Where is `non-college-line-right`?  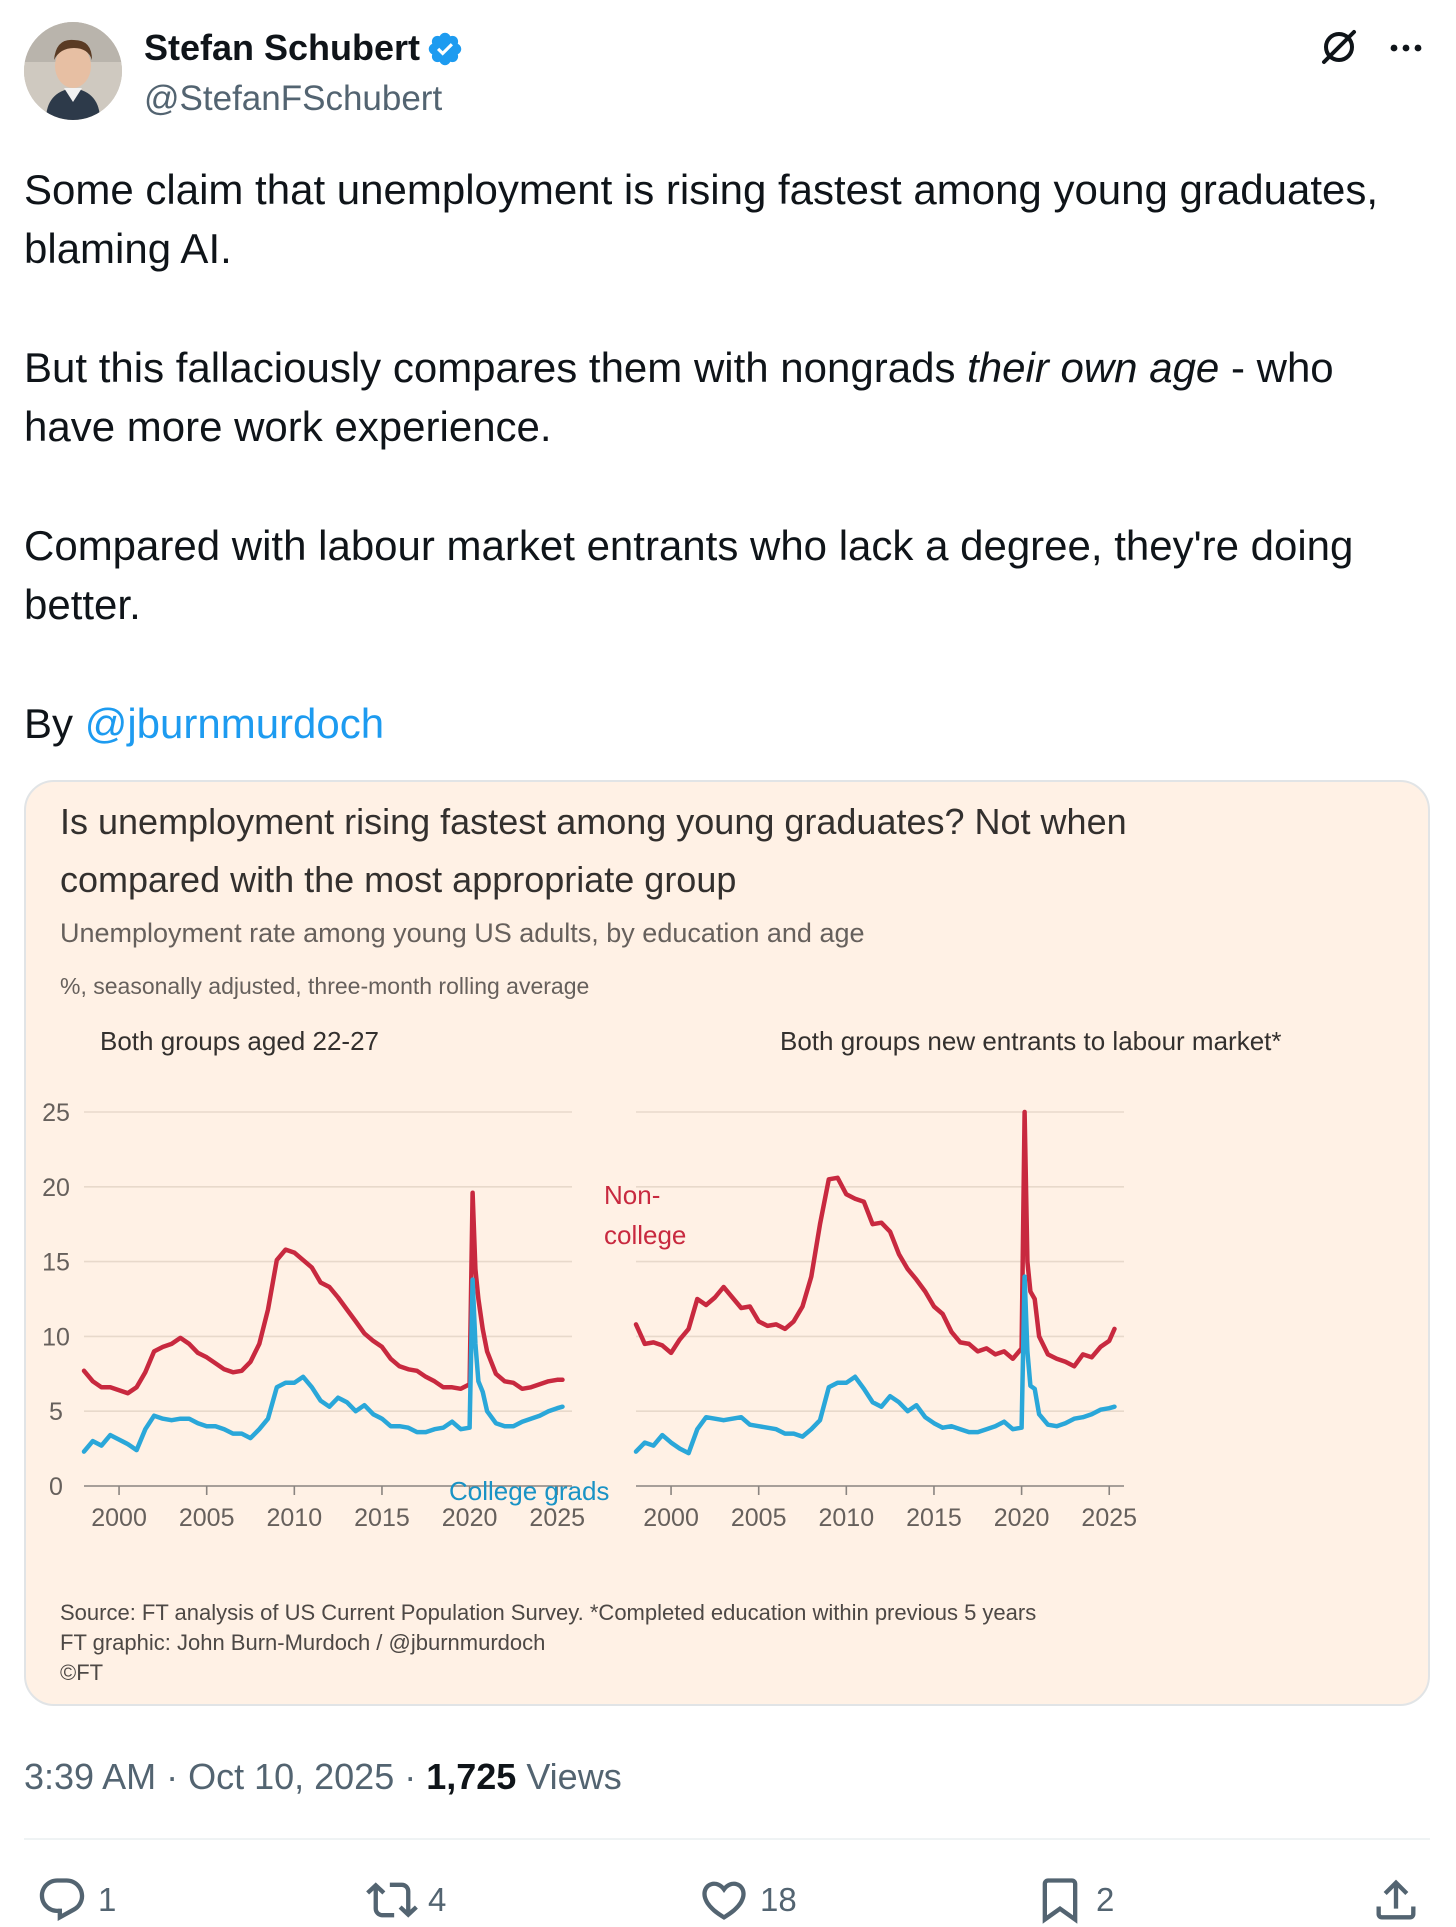
non-college-line-right is located at coordinates (875, 1239).